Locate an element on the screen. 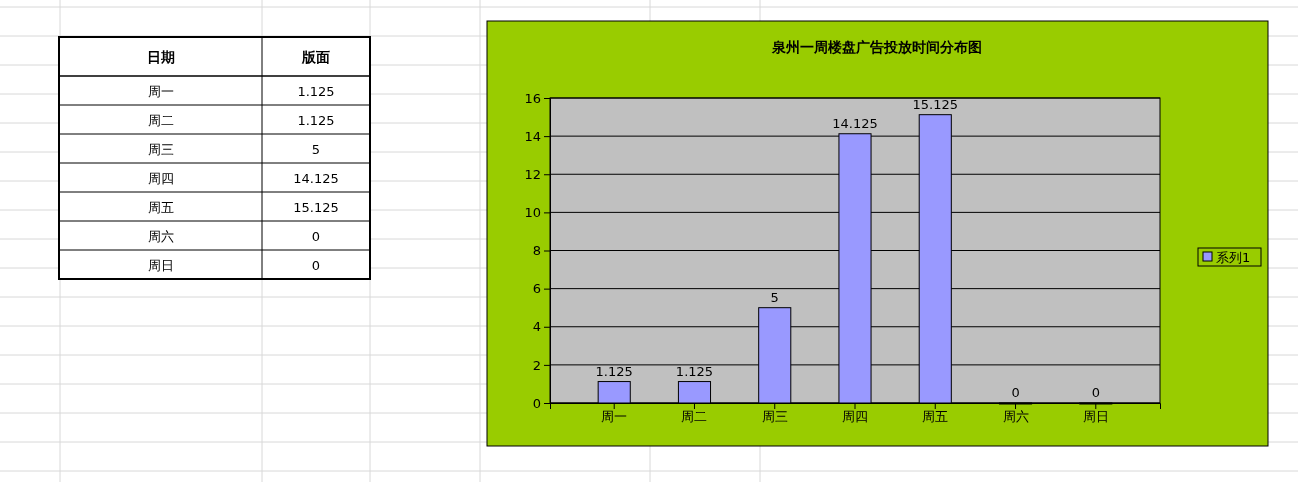 The height and width of the screenshot is (482, 1298). text: 15.125 is located at coordinates (316, 207).